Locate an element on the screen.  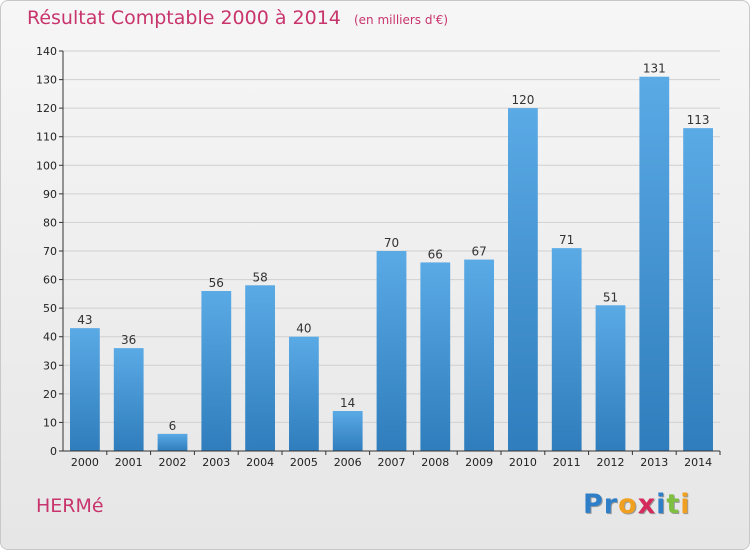
value-label: 6 is located at coordinates (173, 426).